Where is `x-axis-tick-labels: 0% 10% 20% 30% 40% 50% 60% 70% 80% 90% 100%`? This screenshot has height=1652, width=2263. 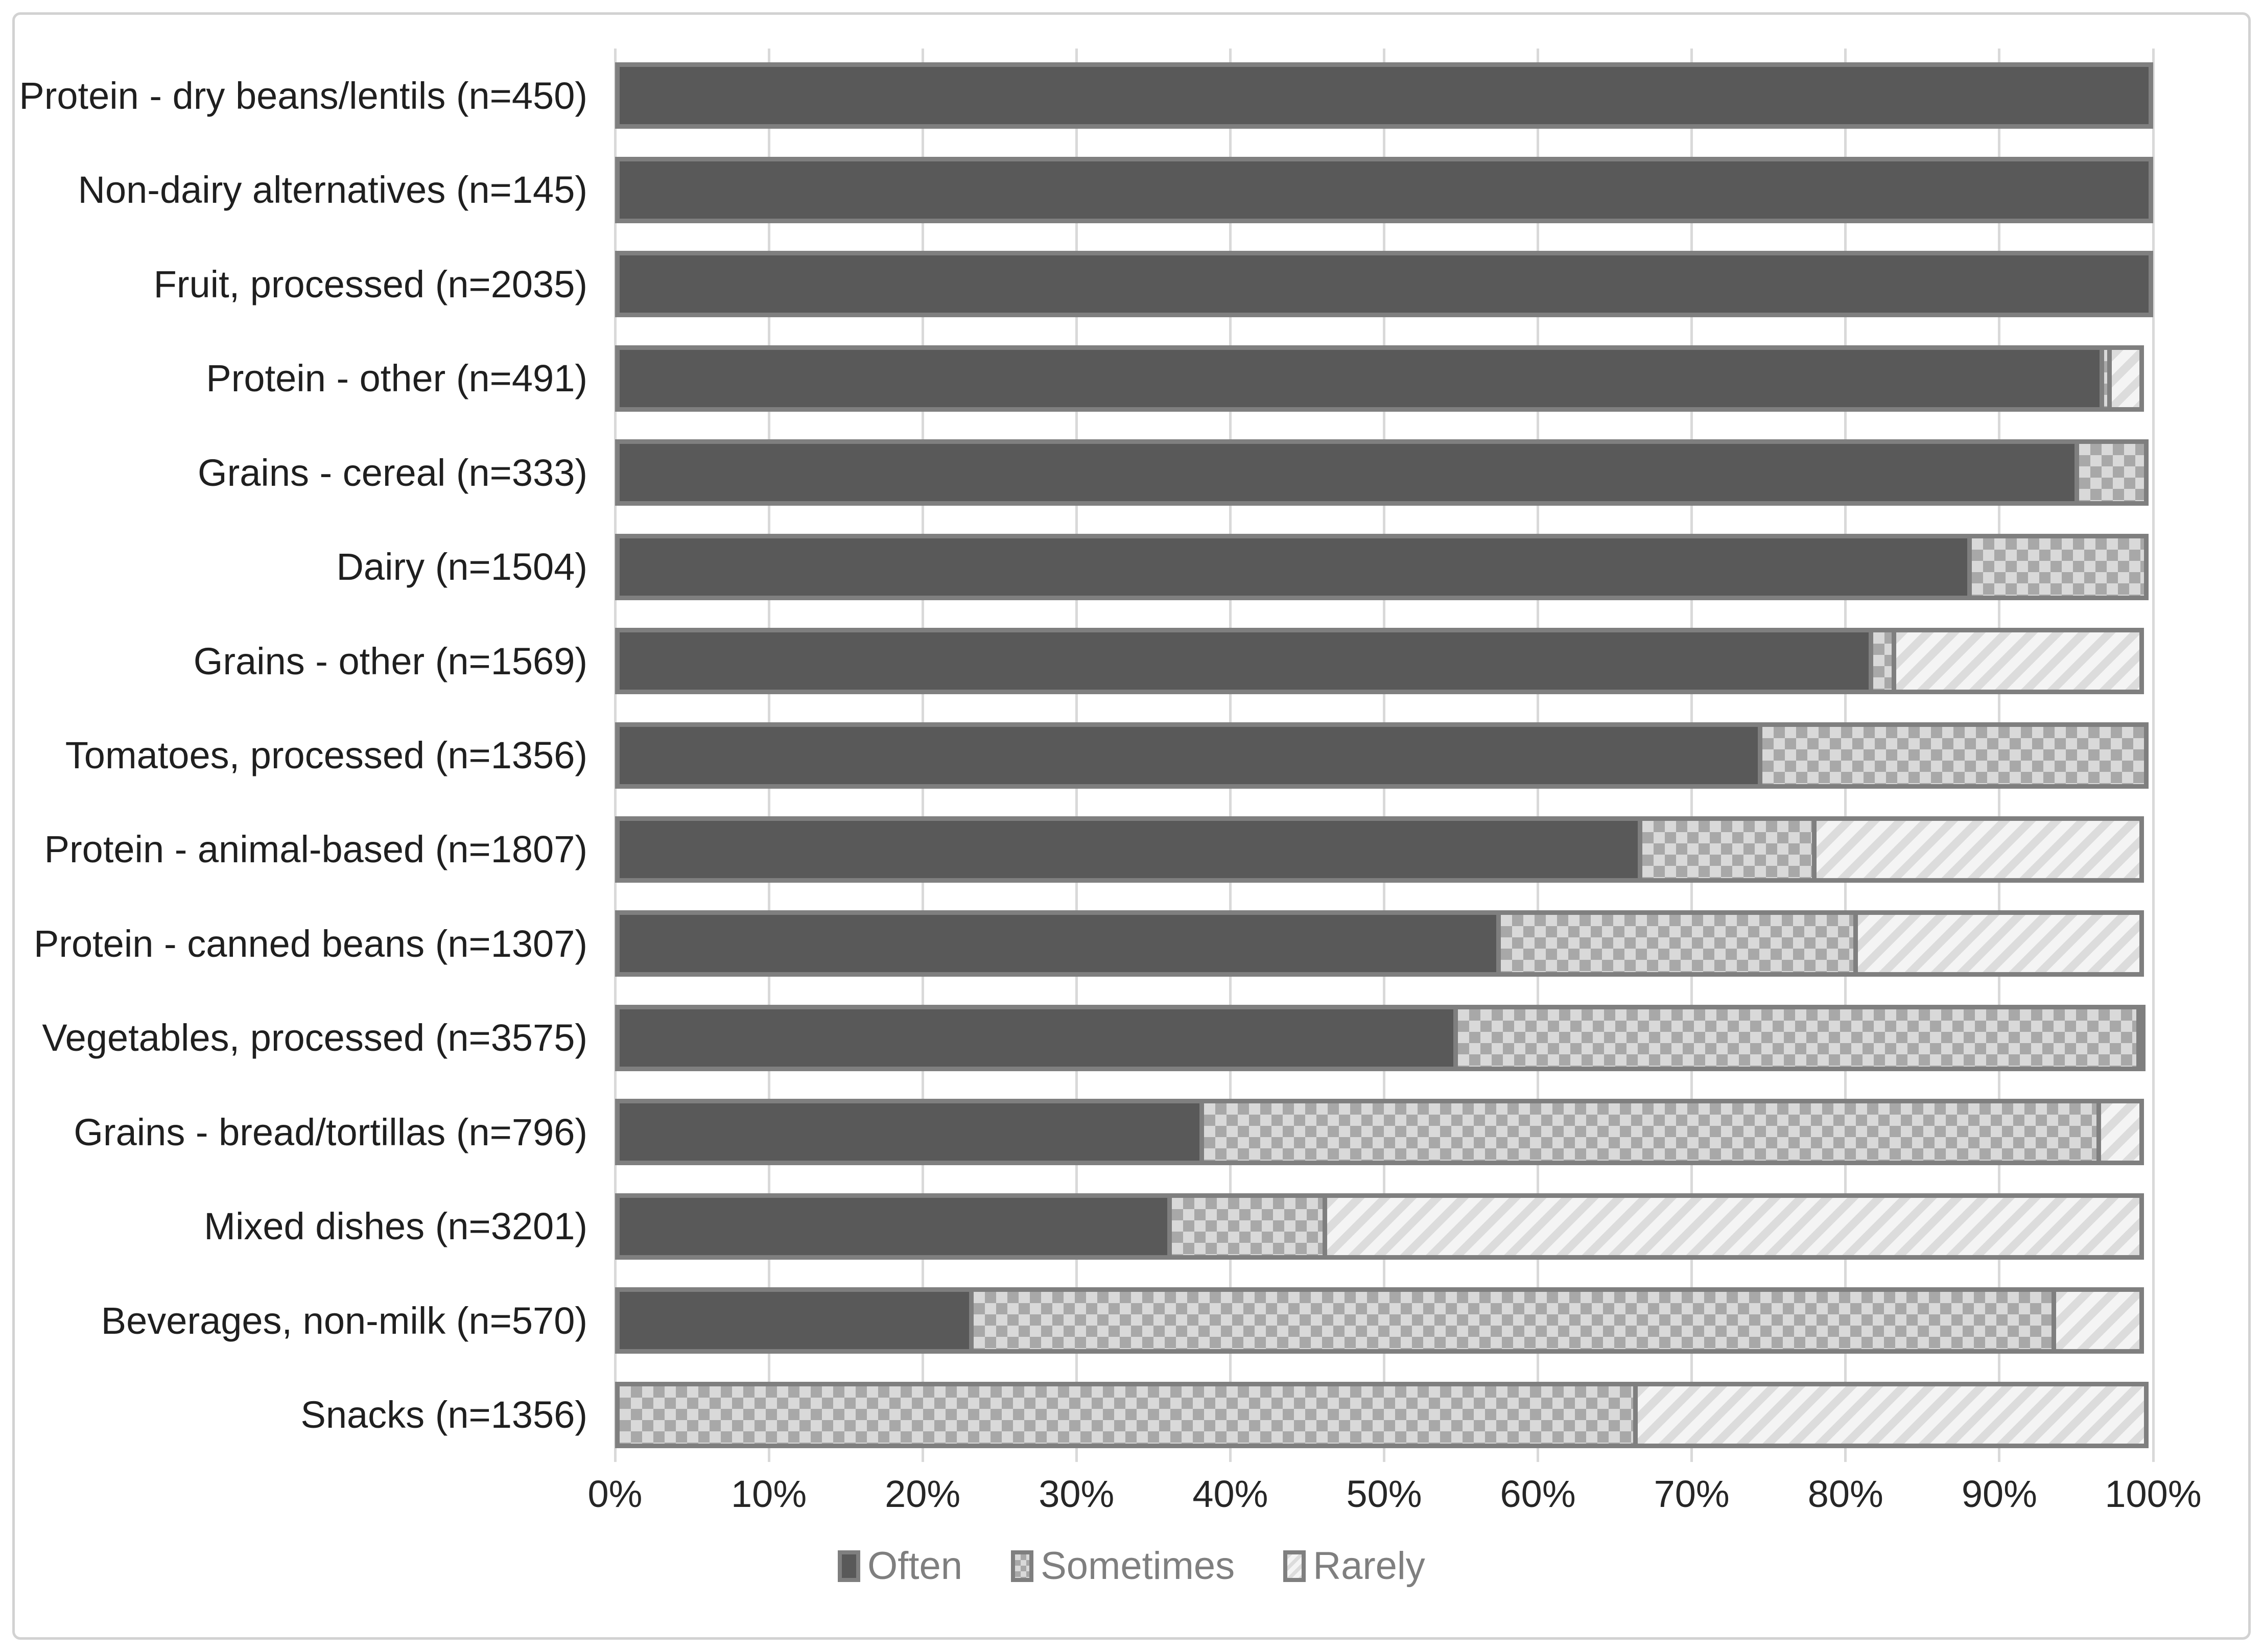 x-axis-tick-labels: 0% 10% 20% 30% 40% 50% 60% 70% 80% 90% 100% is located at coordinates (1395, 1497).